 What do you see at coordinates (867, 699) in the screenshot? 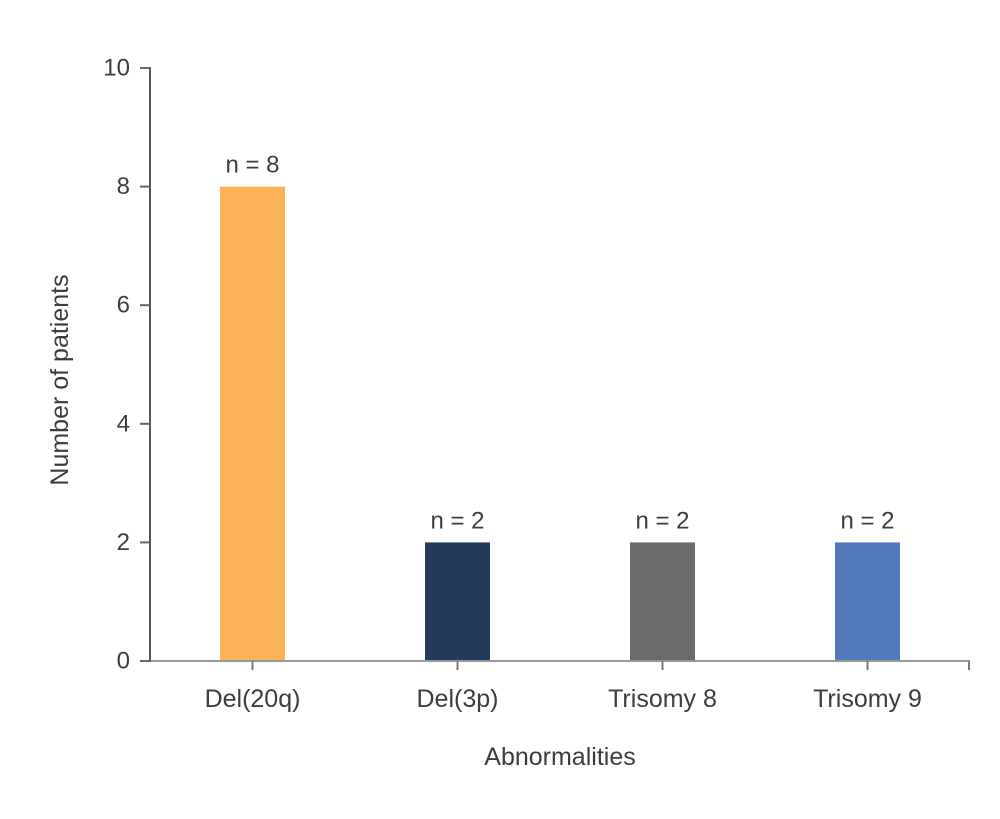
I see `x-category-label: Trisomy 9` at bounding box center [867, 699].